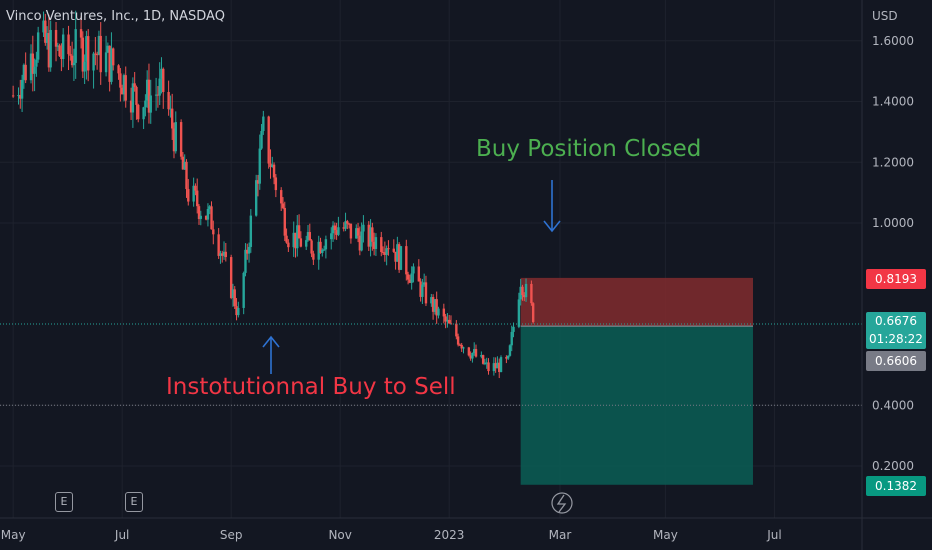 The height and width of the screenshot is (550, 932). Describe the element at coordinates (893, 162) in the screenshot. I see `y-tick-2: 1.2000` at that location.